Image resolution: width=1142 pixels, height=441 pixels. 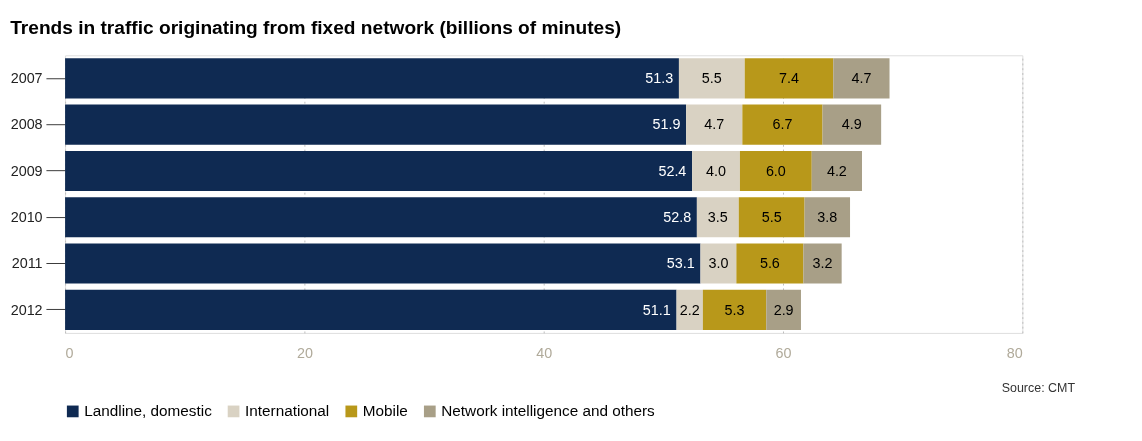 I want to click on source-note: Source: CMT, so click(x=1038, y=388).